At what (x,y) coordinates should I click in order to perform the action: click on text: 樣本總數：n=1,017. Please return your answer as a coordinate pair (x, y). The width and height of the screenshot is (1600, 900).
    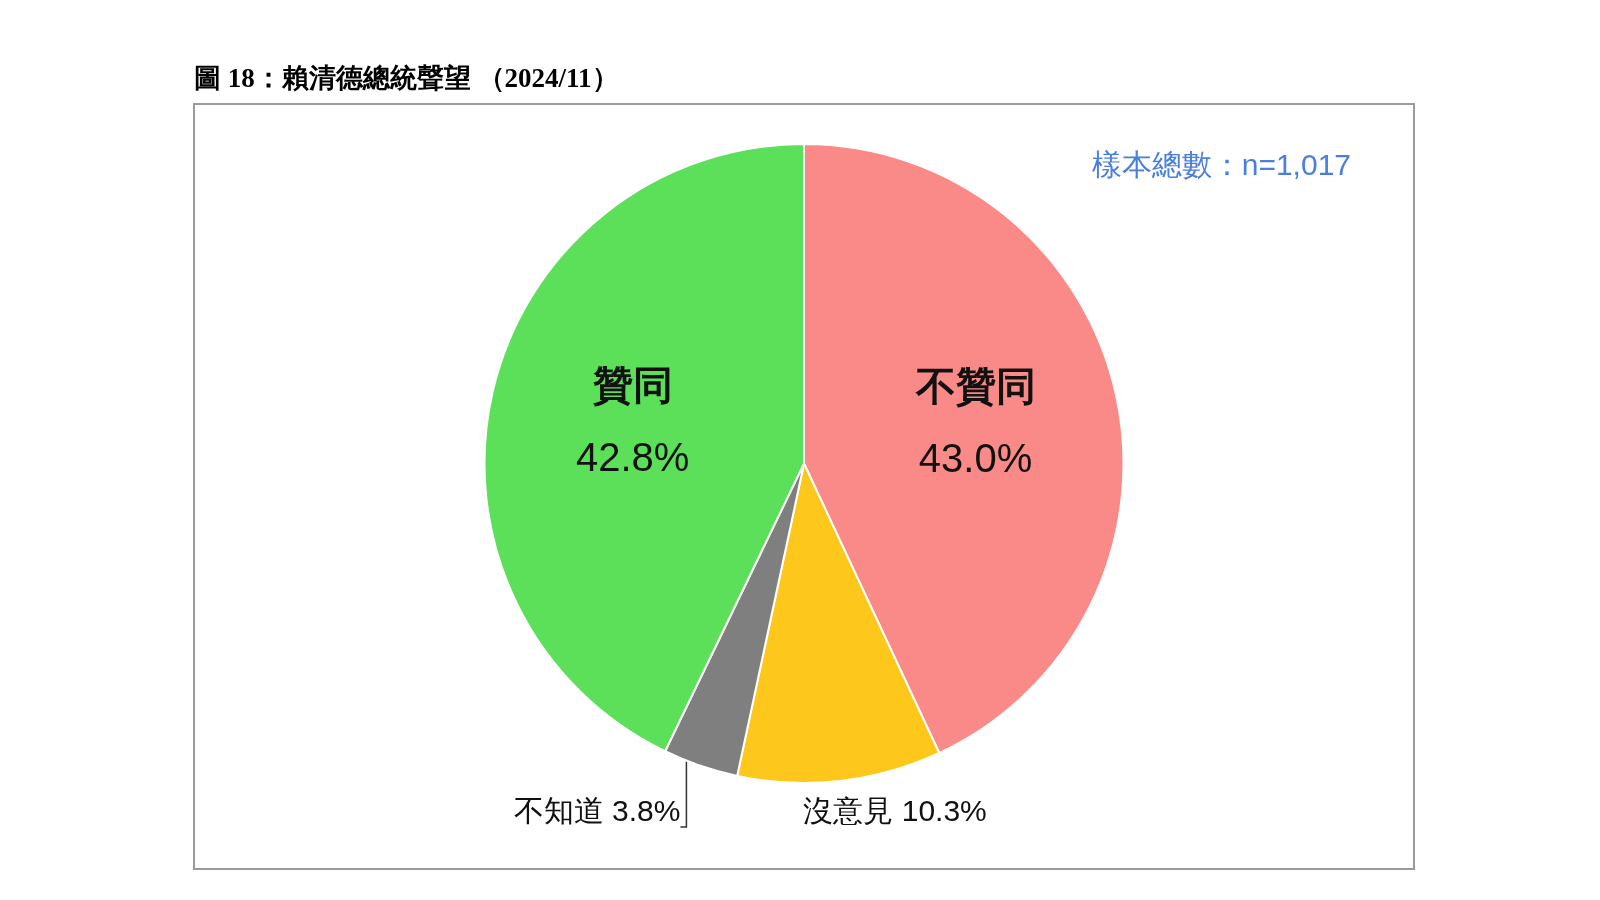
    Looking at the image, I should click on (1221, 165).